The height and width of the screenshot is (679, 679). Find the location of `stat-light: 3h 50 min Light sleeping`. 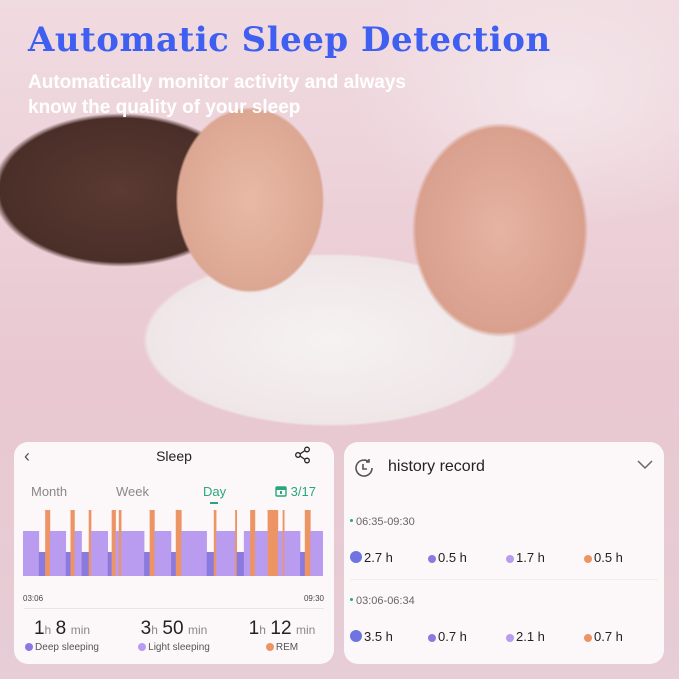

stat-light: 3h 50 min Light sleeping is located at coordinates (174, 635).